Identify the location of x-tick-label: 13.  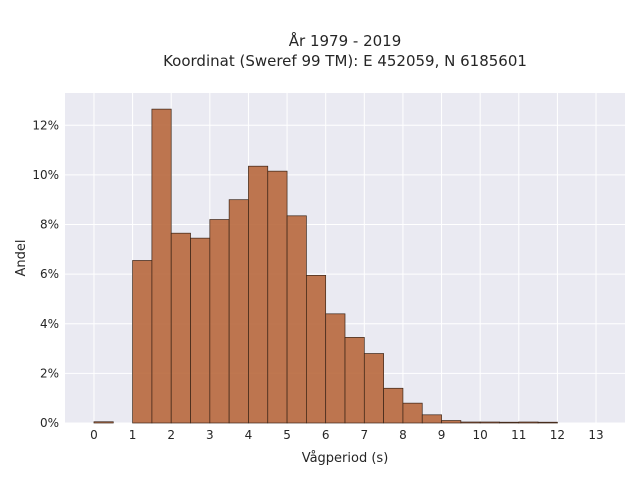
(595, 435).